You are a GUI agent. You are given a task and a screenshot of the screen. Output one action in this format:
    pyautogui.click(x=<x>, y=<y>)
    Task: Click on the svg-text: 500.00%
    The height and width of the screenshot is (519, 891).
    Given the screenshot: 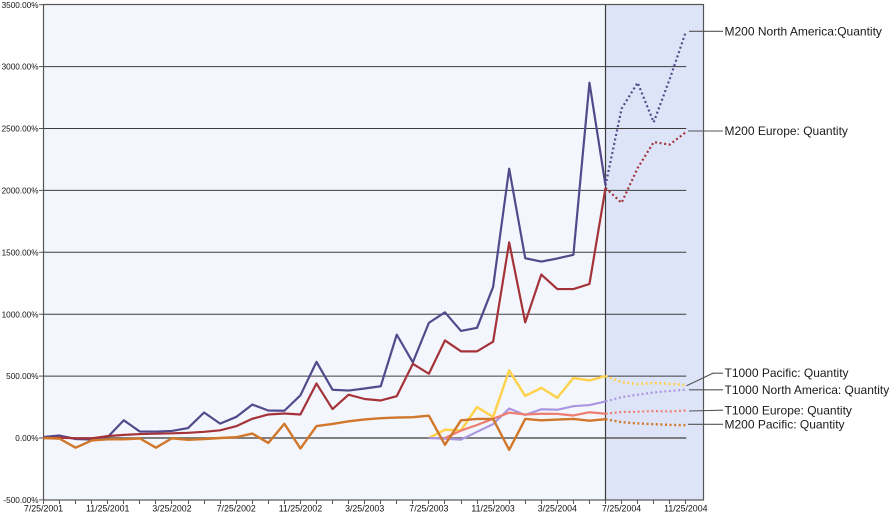 What is the action you would take?
    pyautogui.click(x=22, y=376)
    